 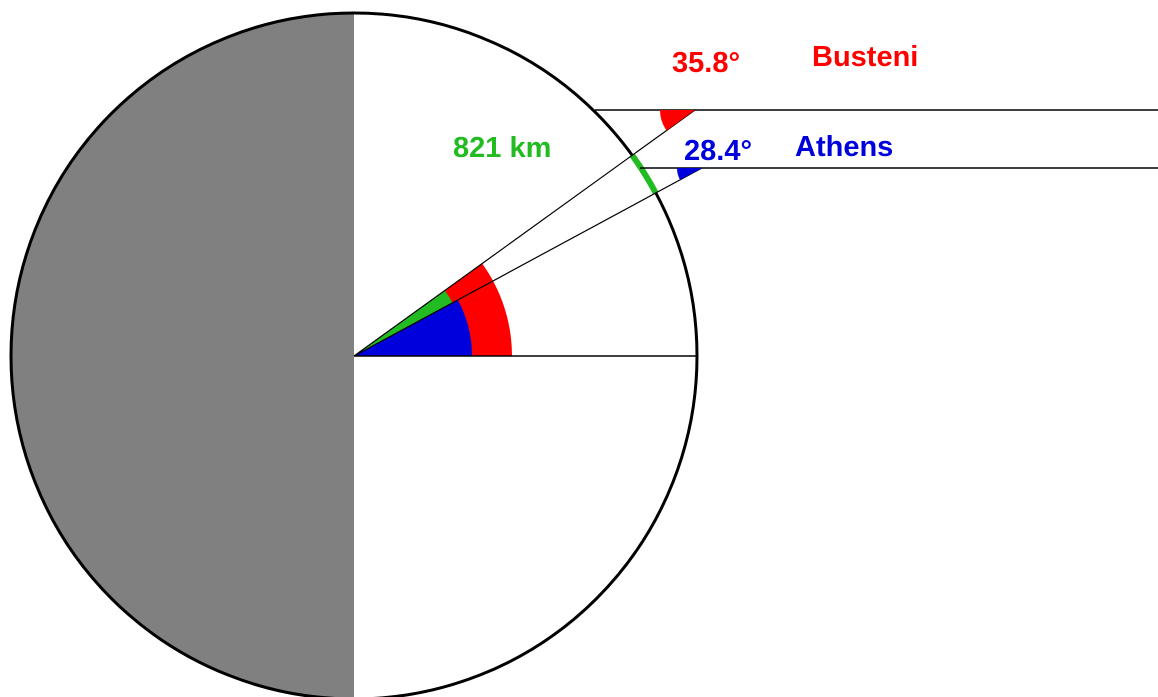 What do you see at coordinates (706, 63) in the screenshot?
I see `busteni-angle-label: 35.8°` at bounding box center [706, 63].